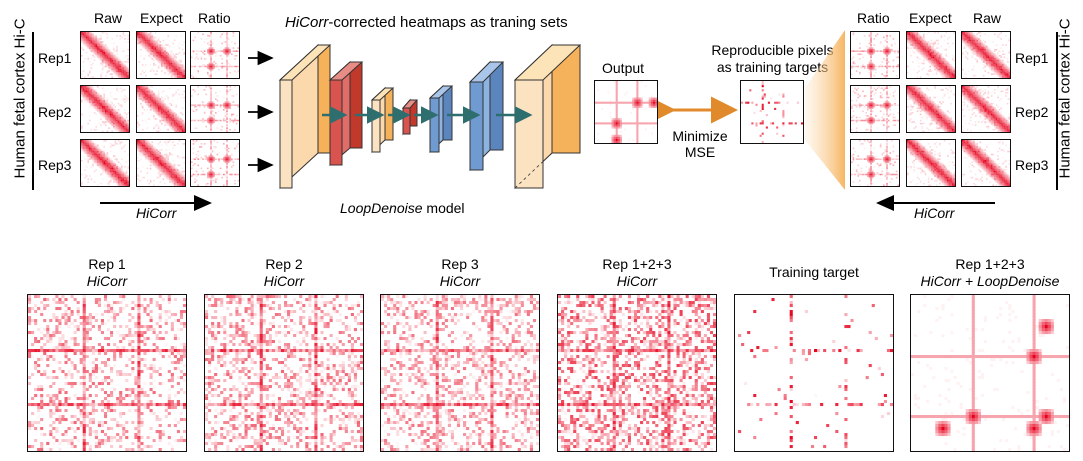  What do you see at coordinates (934, 213) in the screenshot?
I see `right-arrow-label: HiCorr` at bounding box center [934, 213].